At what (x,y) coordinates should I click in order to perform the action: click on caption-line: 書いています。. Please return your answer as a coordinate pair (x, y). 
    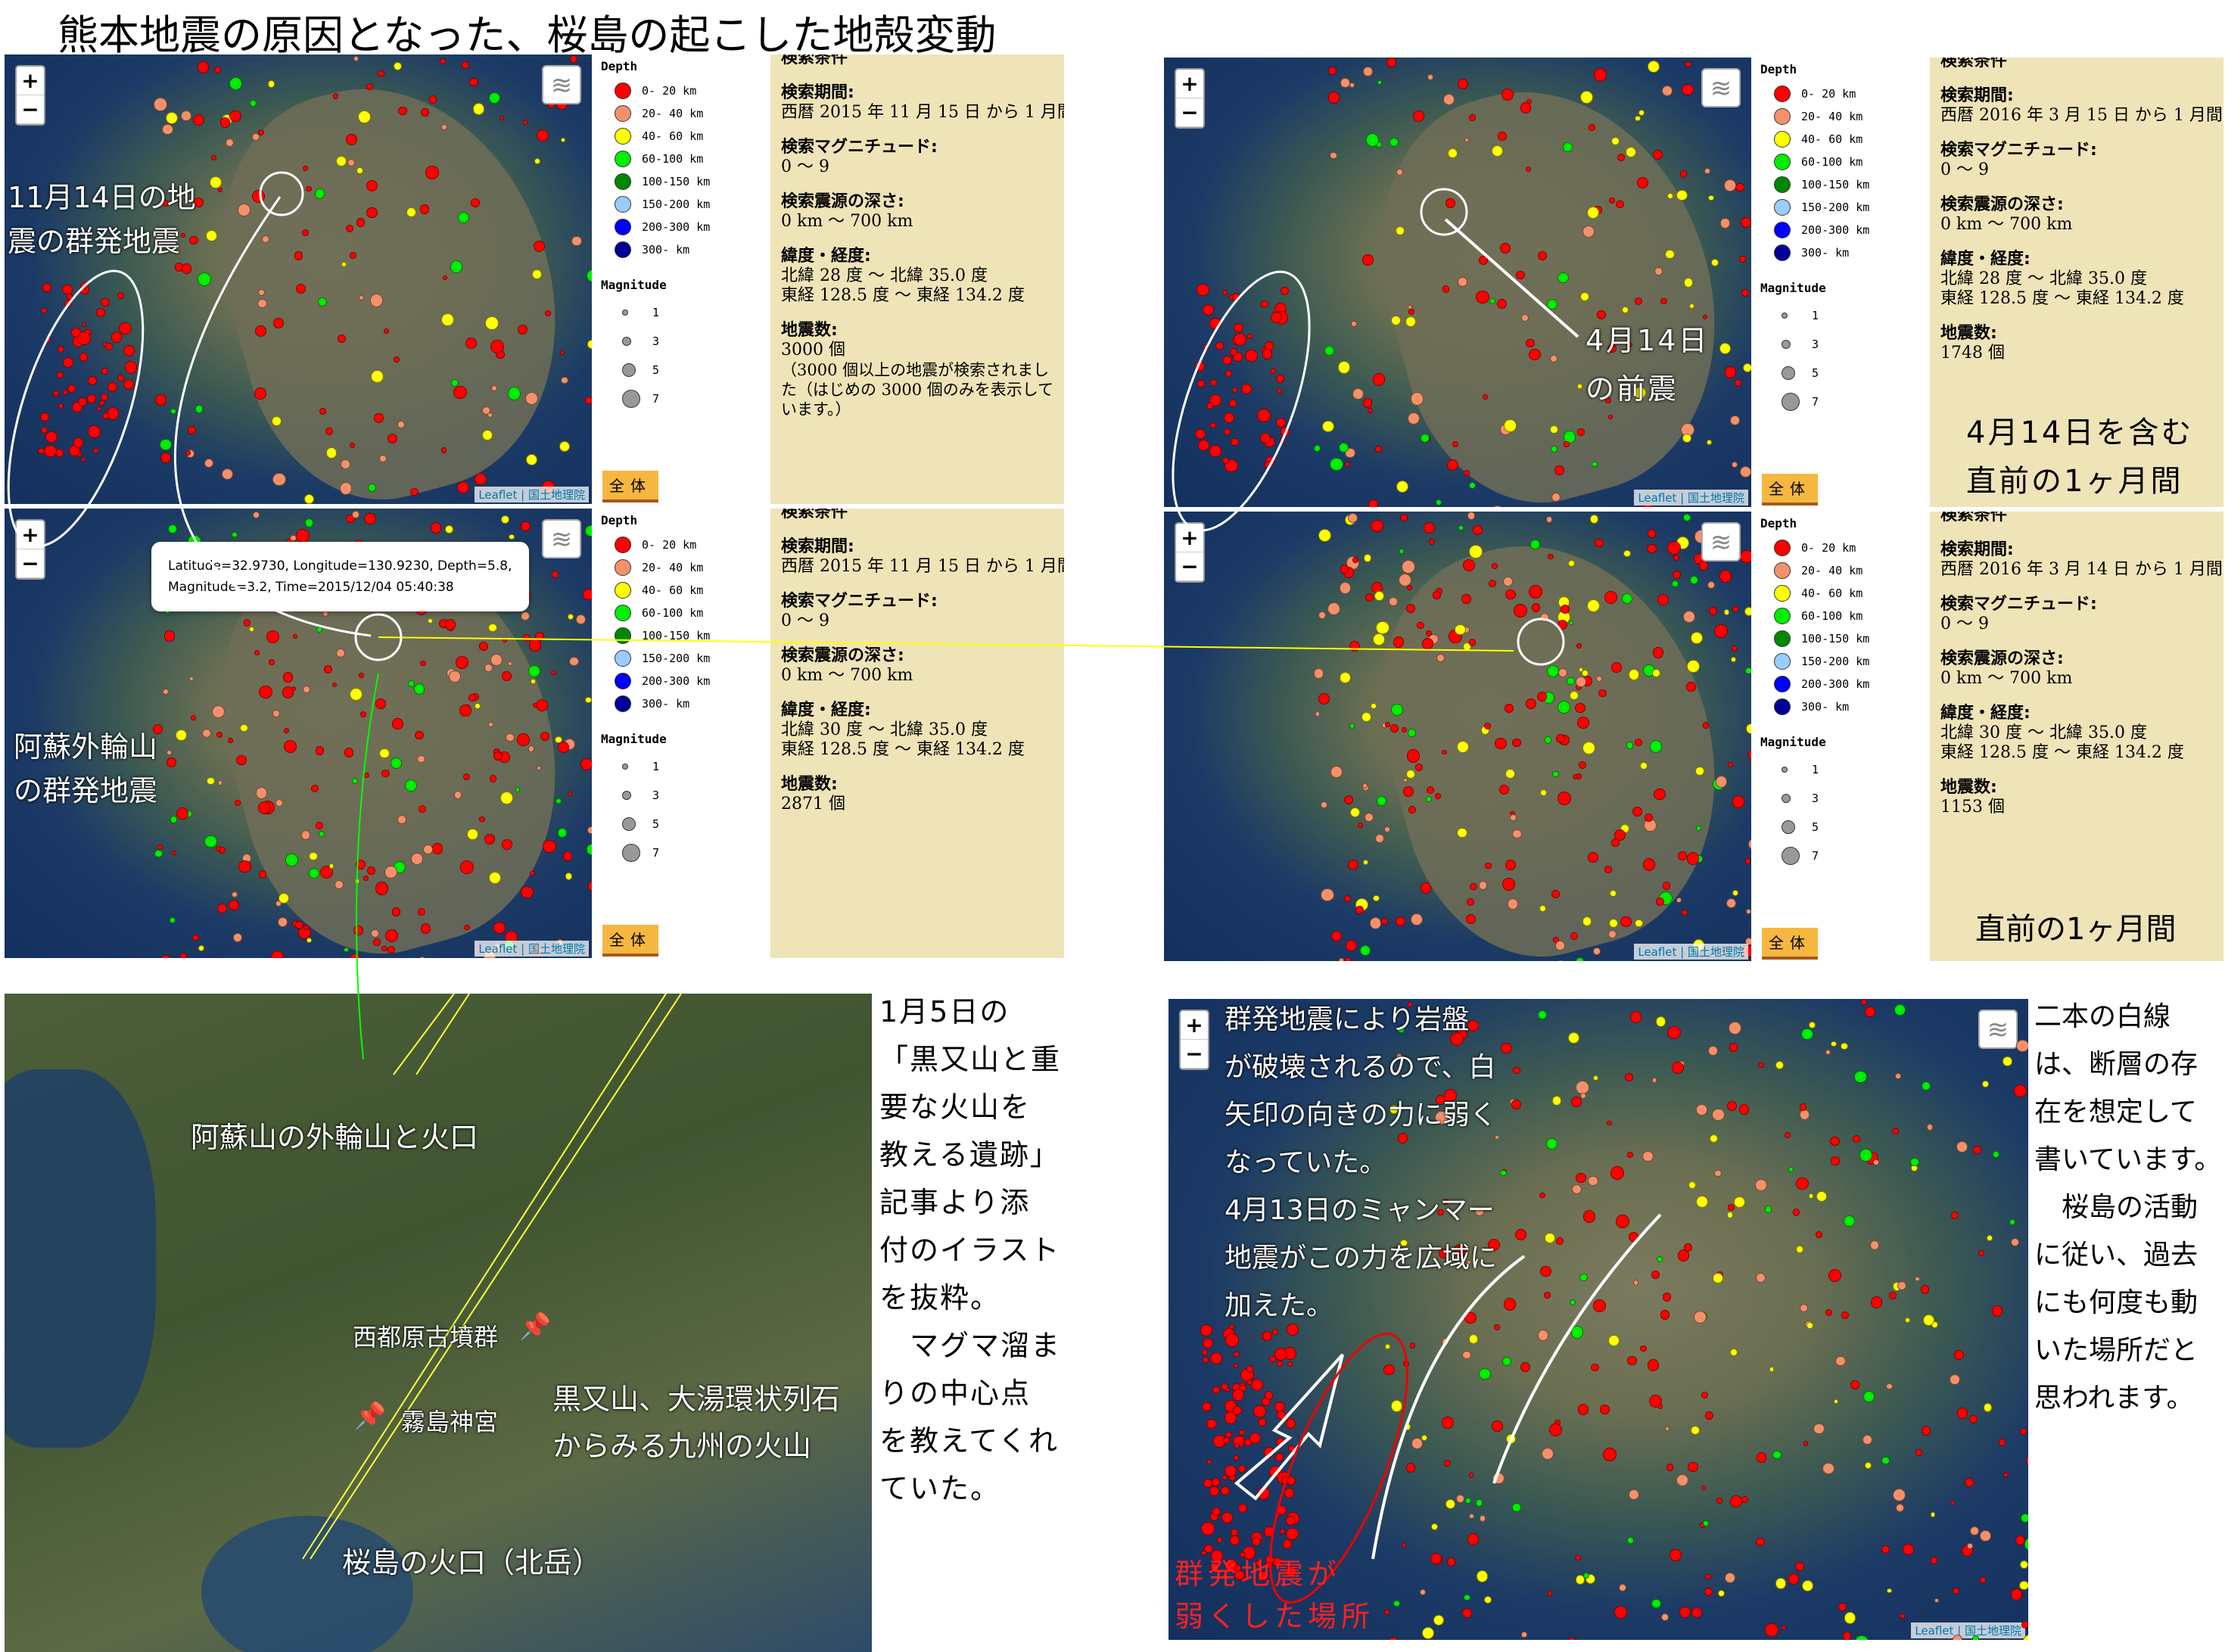
    Looking at the image, I should click on (2127, 1160).